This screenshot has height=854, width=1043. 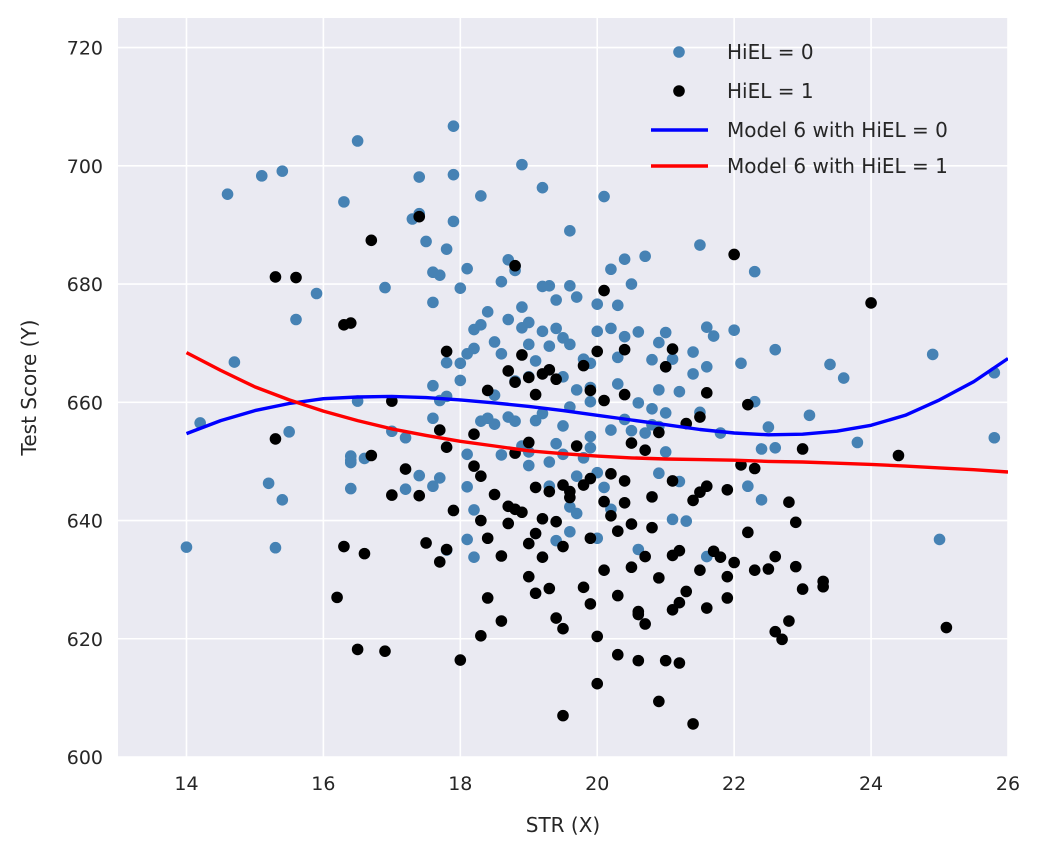 What do you see at coordinates (596, 412) in the screenshot?
I see `model-line-hiel1` at bounding box center [596, 412].